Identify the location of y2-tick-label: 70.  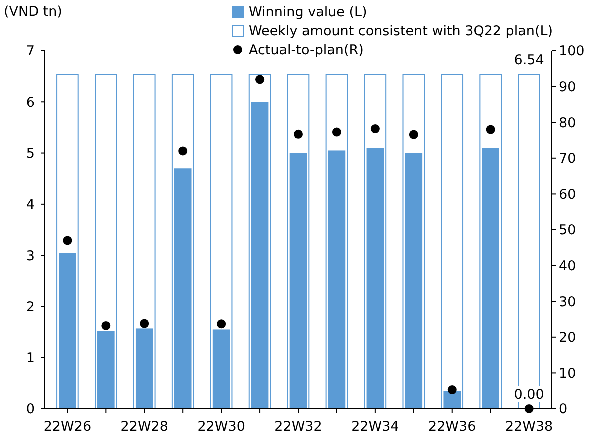
(567, 159).